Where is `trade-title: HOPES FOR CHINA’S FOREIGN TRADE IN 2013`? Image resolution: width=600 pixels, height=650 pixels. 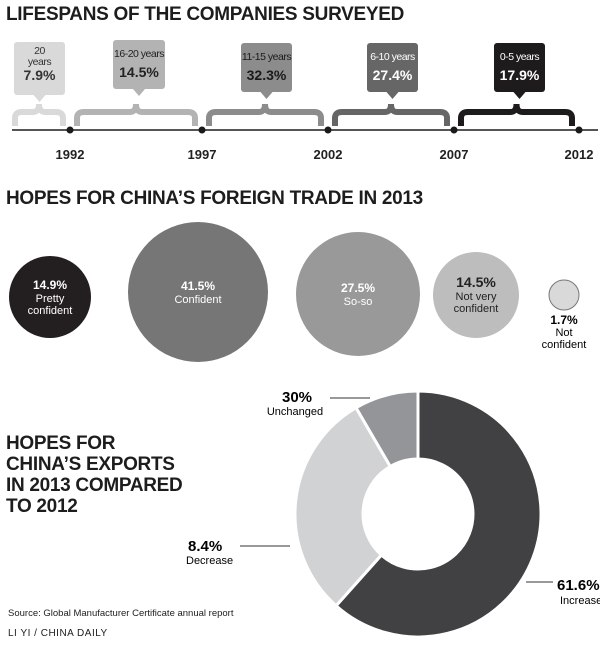 trade-title: HOPES FOR CHINA’S FOREIGN TRADE IN 2013 is located at coordinates (214, 198).